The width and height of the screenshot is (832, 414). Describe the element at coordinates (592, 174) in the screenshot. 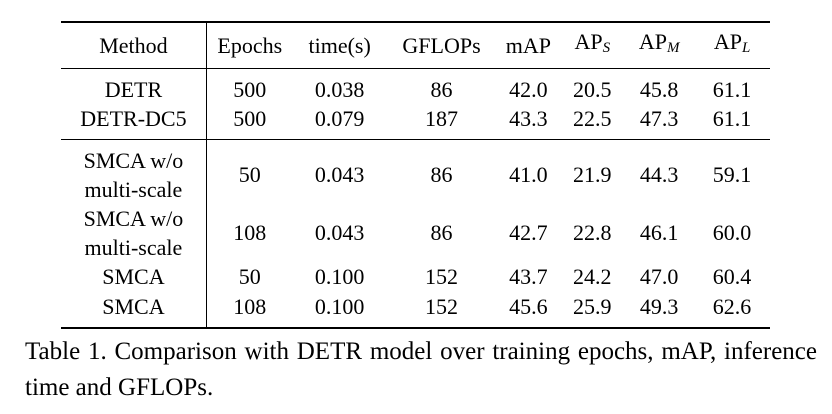

I see `ap-s-cell: 21.9` at that location.